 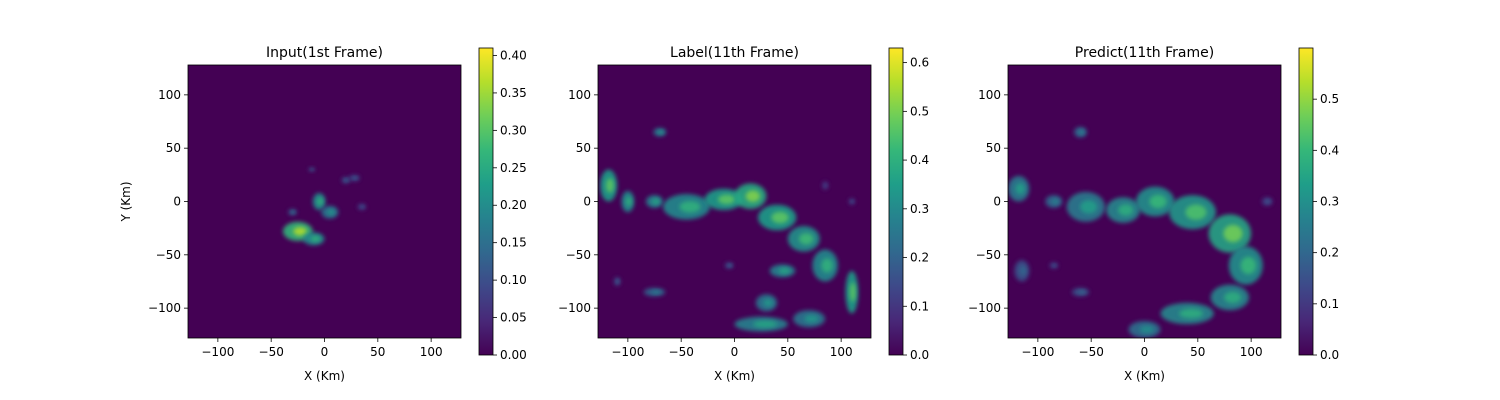 What do you see at coordinates (513, 355) in the screenshot?
I see `colorbar-tick-label: 0.00` at bounding box center [513, 355].